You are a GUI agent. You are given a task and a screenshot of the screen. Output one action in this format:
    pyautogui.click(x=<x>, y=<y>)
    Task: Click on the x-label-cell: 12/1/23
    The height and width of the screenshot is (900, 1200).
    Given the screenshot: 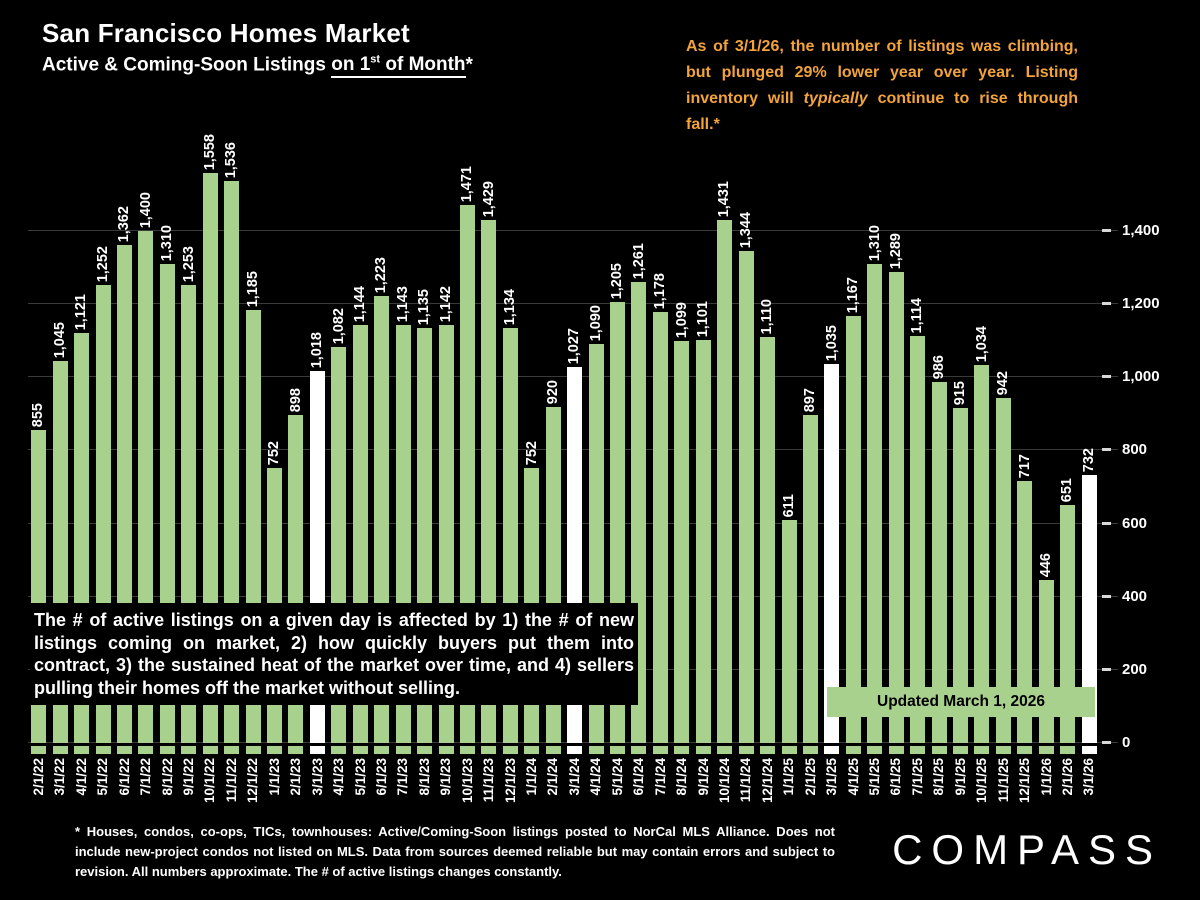 What is the action you would take?
    pyautogui.click(x=510, y=795)
    